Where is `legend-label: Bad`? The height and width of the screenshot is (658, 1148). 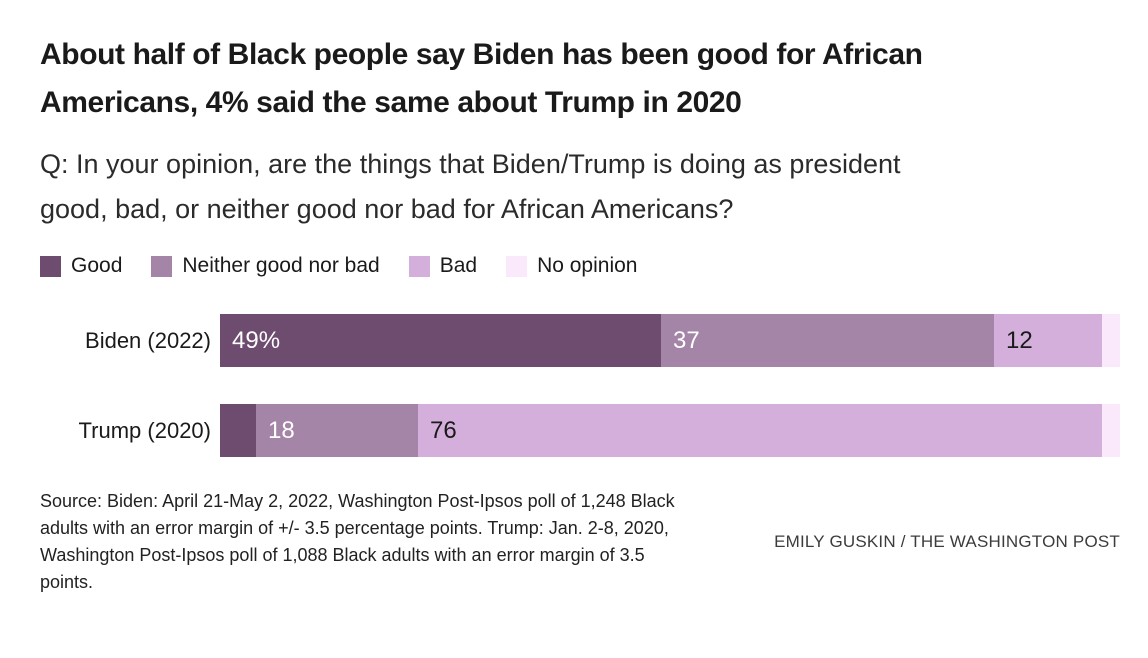 legend-label: Bad is located at coordinates (458, 265).